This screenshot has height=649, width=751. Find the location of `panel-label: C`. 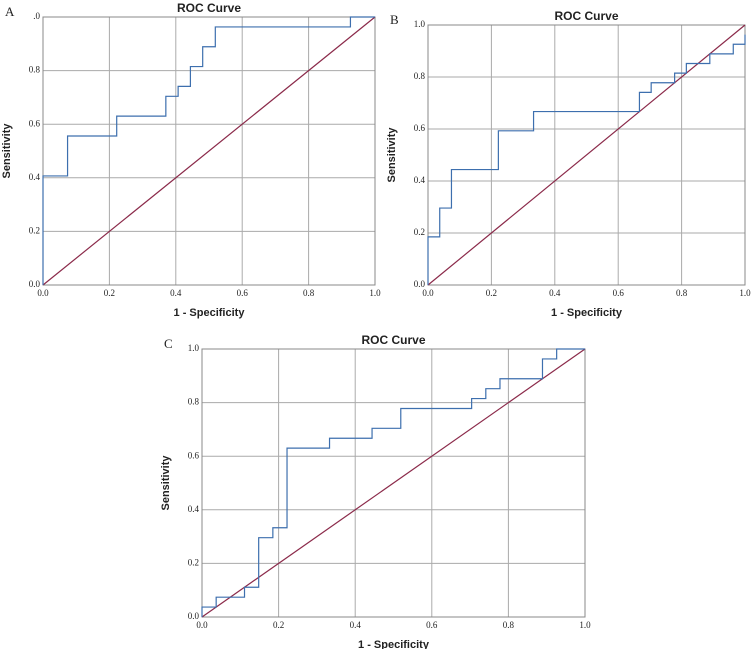

panel-label: C is located at coordinates (168, 343).